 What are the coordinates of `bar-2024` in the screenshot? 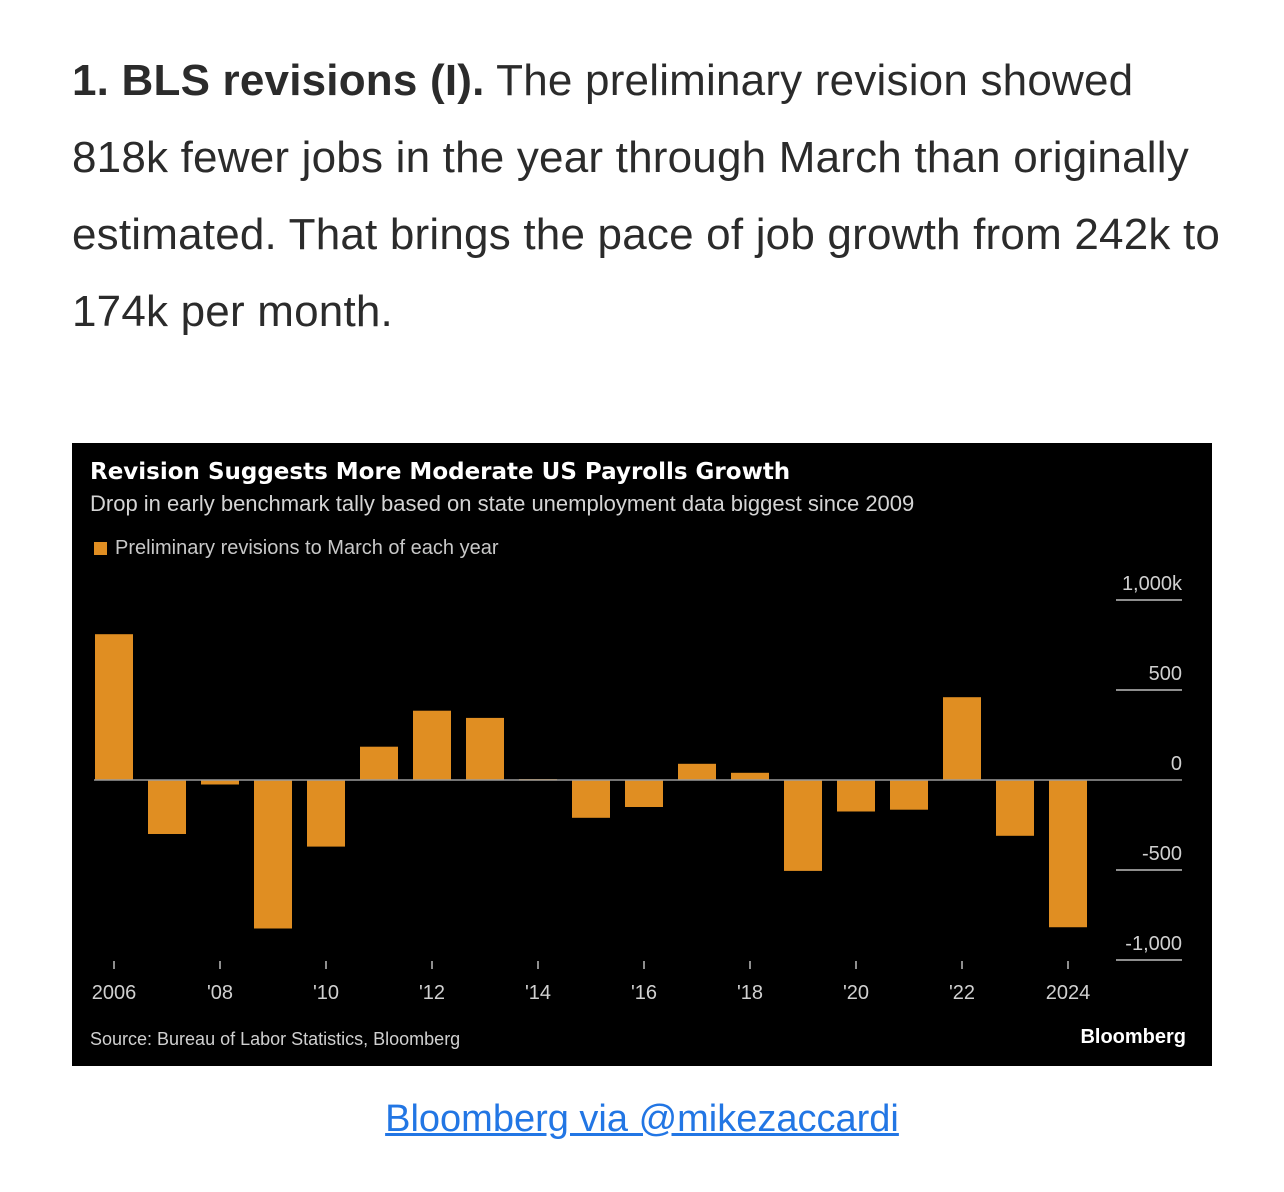 It's located at (1068, 854).